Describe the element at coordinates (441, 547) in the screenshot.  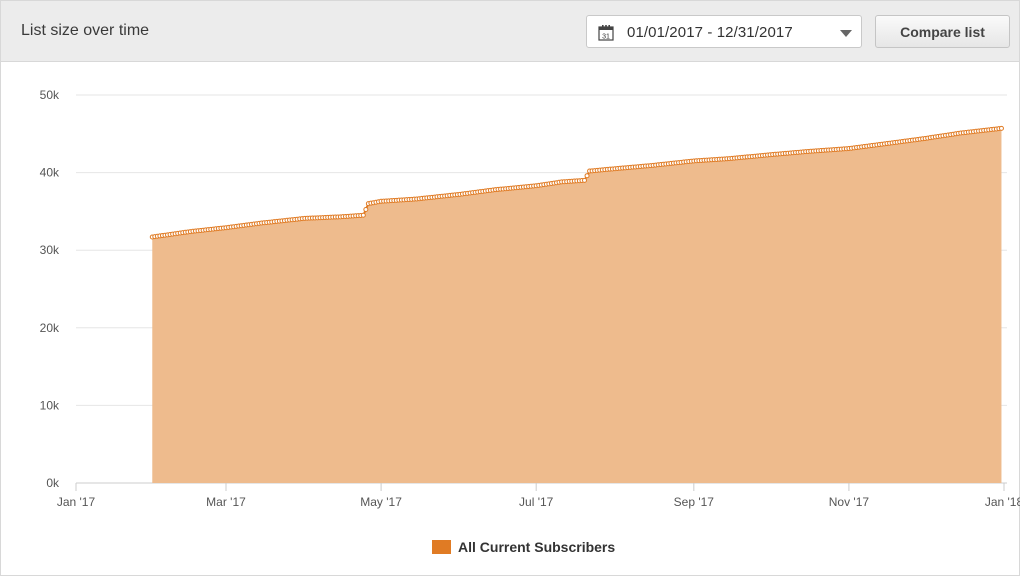
I see `legend-swatch` at that location.